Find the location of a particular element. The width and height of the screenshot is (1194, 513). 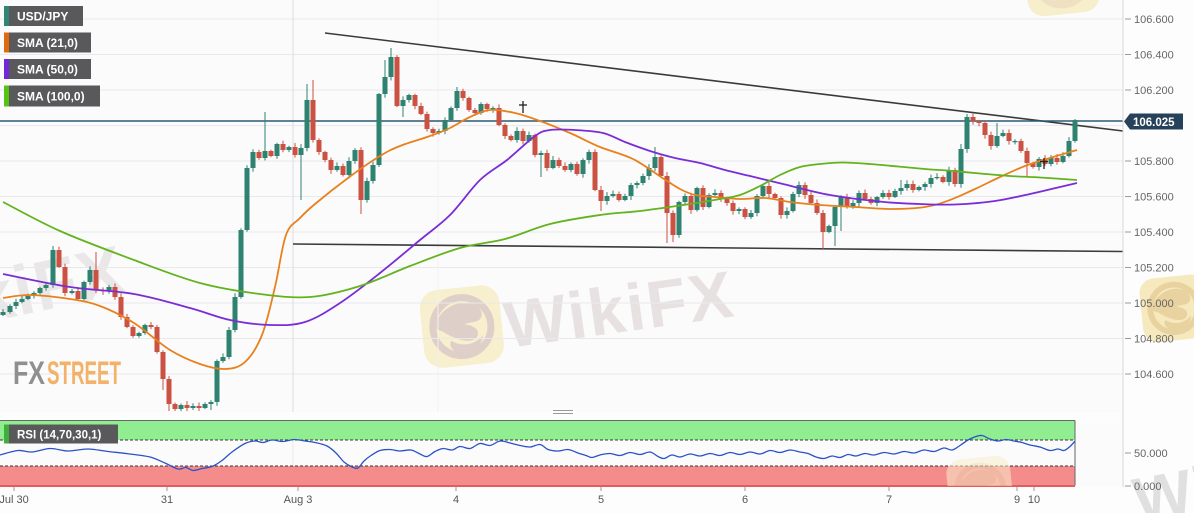

svg-text: FX is located at coordinates (29, 373).